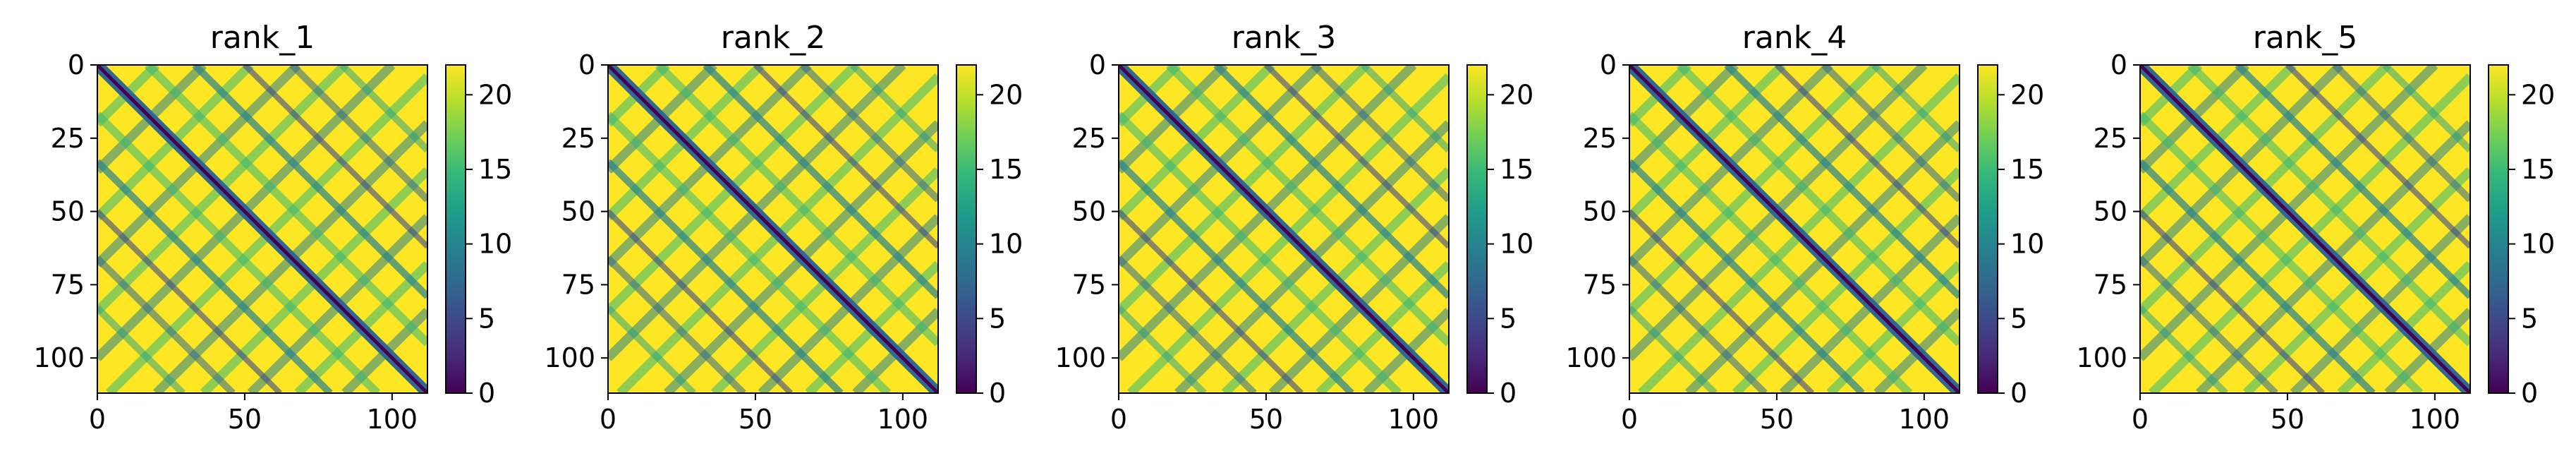  What do you see at coordinates (2305, 38) in the screenshot?
I see `subplot-title: rank_5` at bounding box center [2305, 38].